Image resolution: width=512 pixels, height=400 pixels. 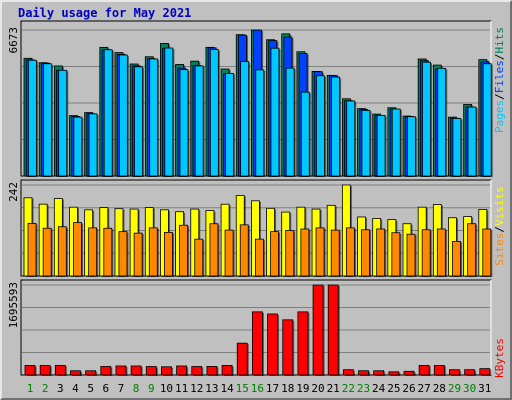 What do you see at coordinates (272, 388) in the screenshot?
I see `x-tick-label: 17` at bounding box center [272, 388].